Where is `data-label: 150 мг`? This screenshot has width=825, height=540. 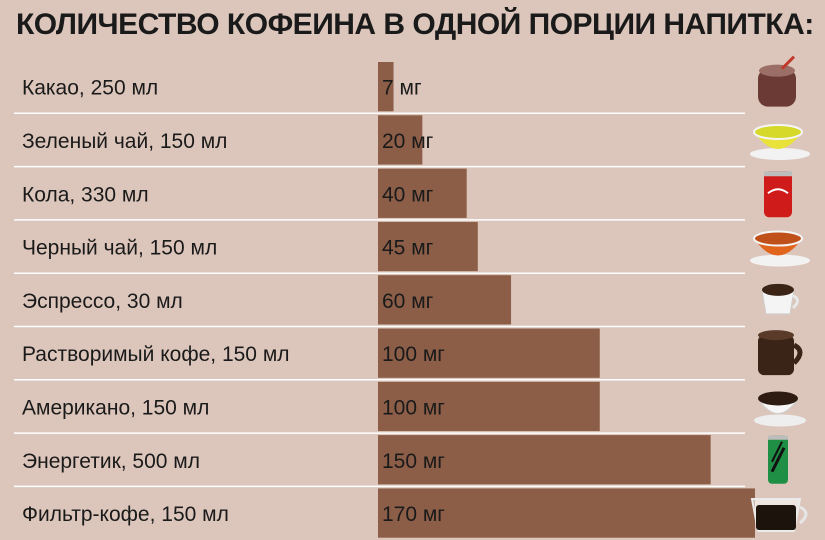 data-label: 150 мг is located at coordinates (413, 461).